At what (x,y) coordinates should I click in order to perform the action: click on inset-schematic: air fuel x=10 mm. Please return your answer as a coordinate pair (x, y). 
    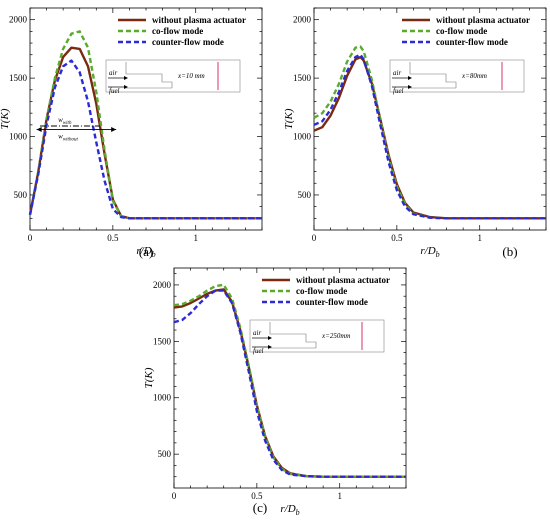
    Looking at the image, I should click on (173, 77).